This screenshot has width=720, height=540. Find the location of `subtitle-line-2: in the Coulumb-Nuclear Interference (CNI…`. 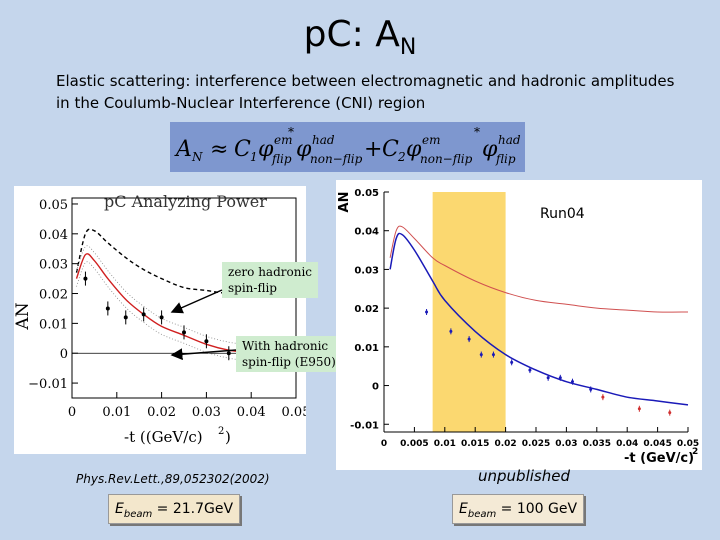

subtitle-line-2: in the Coulumb-Nuclear Interference (CNI… is located at coordinates (241, 103).